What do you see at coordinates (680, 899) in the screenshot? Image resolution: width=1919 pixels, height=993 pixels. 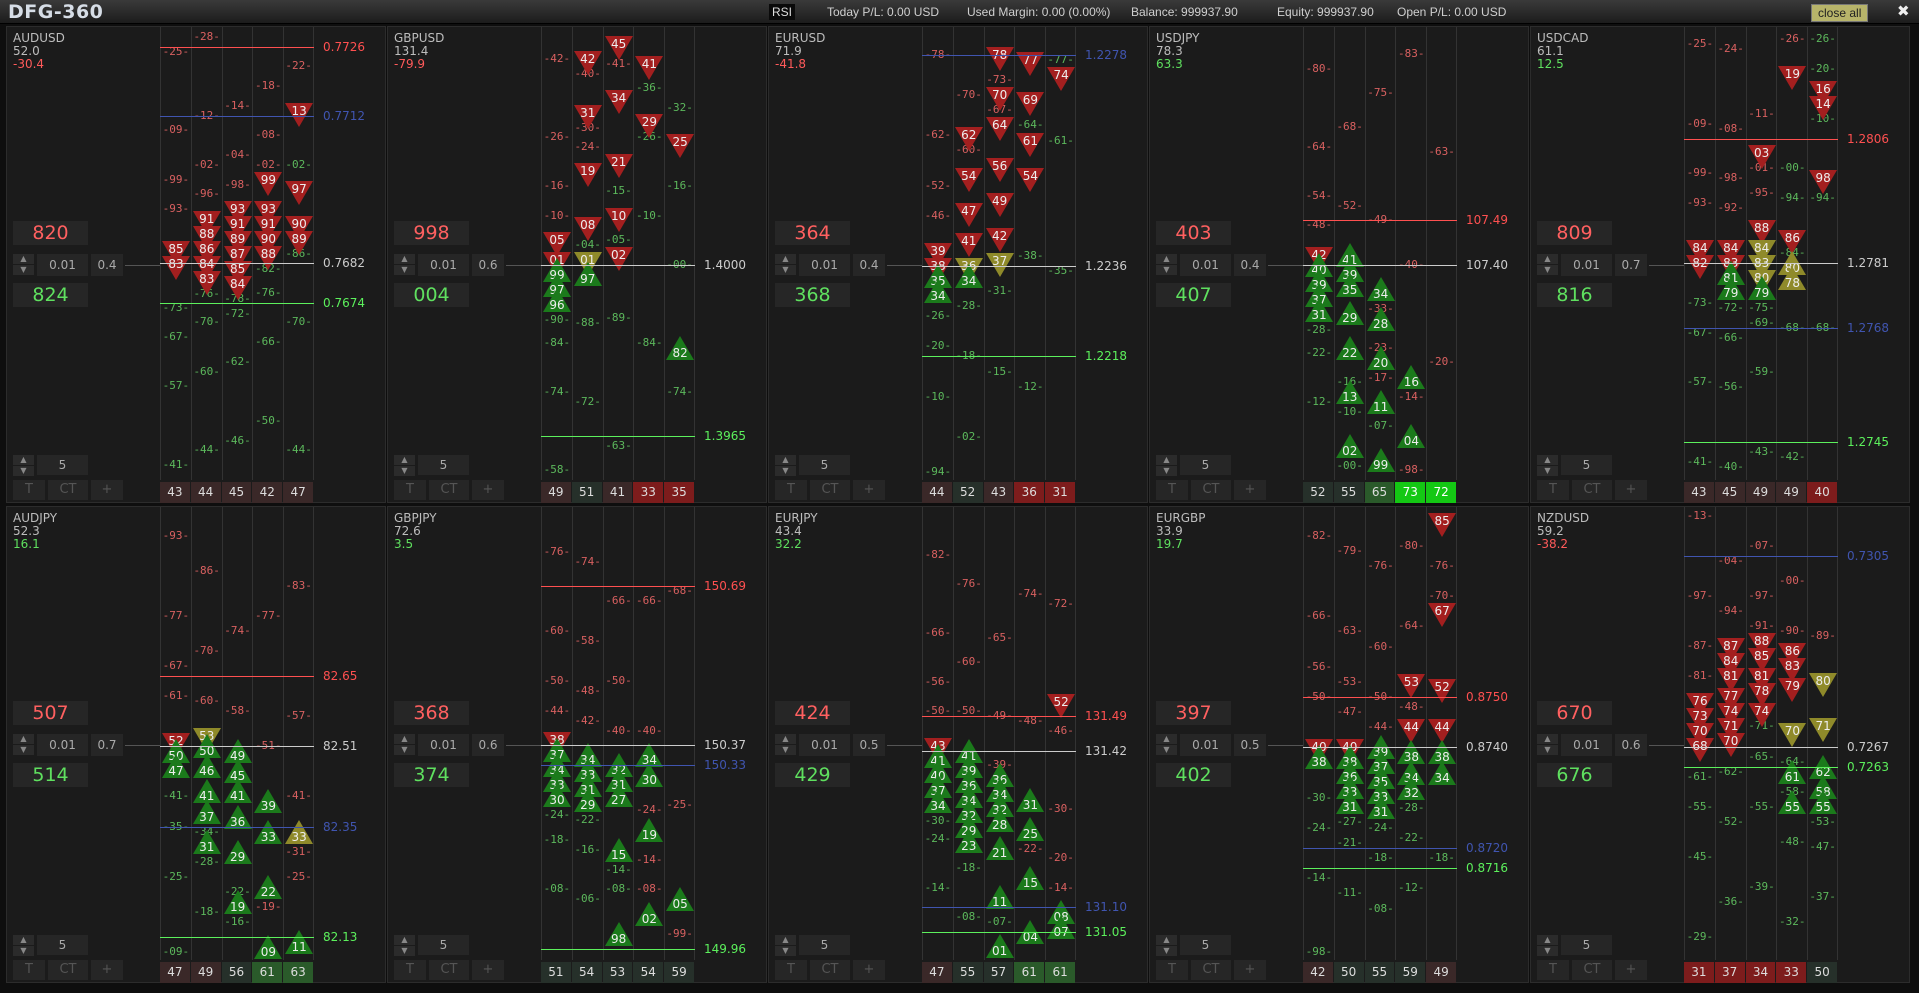 I see `buy-signal-marker: 05` at bounding box center [680, 899].